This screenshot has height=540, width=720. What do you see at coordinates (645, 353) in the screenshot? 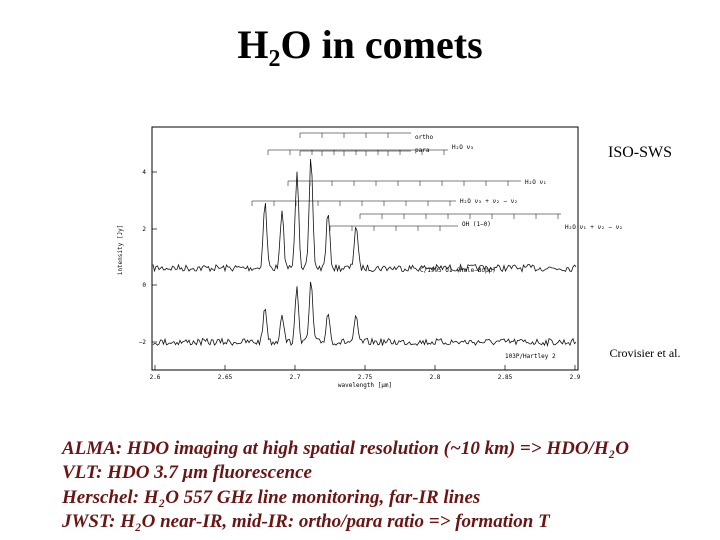
I see `credit: Crovisier et al.` at bounding box center [645, 353].